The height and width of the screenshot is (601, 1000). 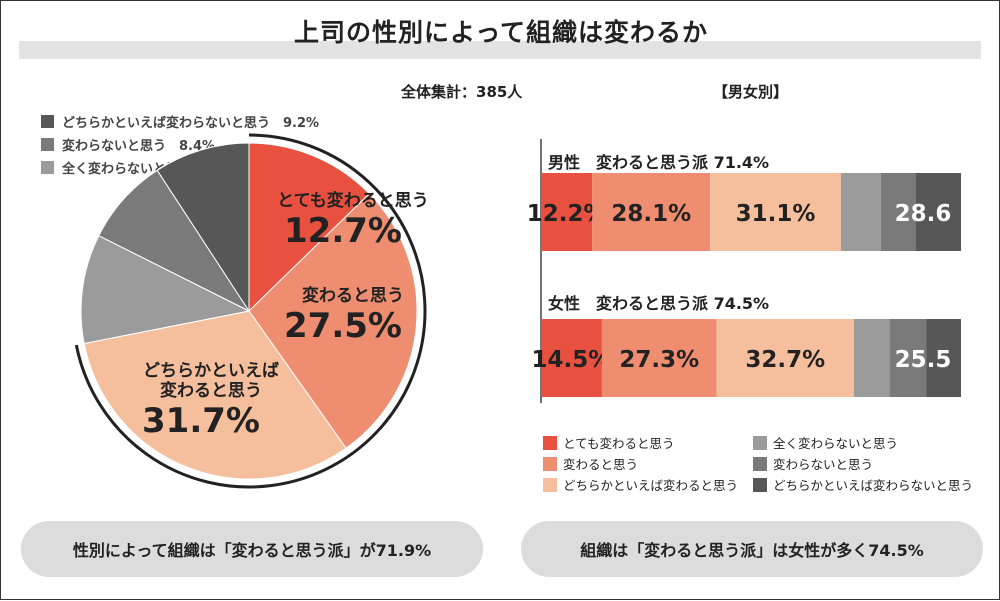 What do you see at coordinates (500, 32) in the screenshot?
I see `page-title: 上司の性別によって組織は変わるか` at bounding box center [500, 32].